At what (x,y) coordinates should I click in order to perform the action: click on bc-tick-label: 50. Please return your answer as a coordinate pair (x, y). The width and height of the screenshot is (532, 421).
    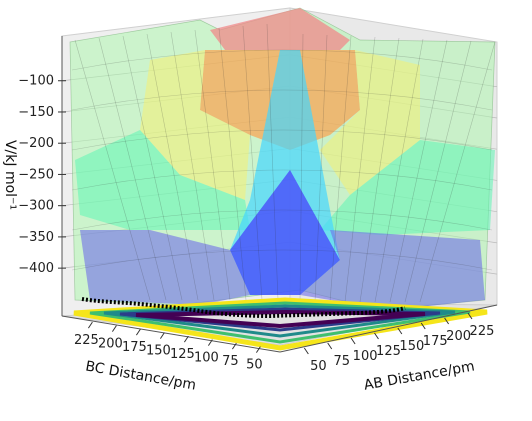
    Looking at the image, I should click on (254, 365).